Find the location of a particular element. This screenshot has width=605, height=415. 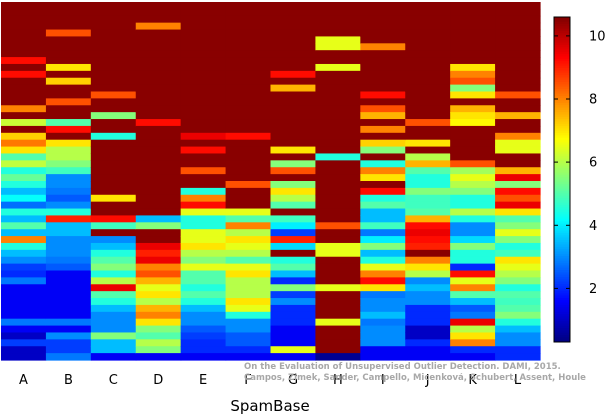

colorbar: 2 4 6 8 10 is located at coordinates (579, 179).